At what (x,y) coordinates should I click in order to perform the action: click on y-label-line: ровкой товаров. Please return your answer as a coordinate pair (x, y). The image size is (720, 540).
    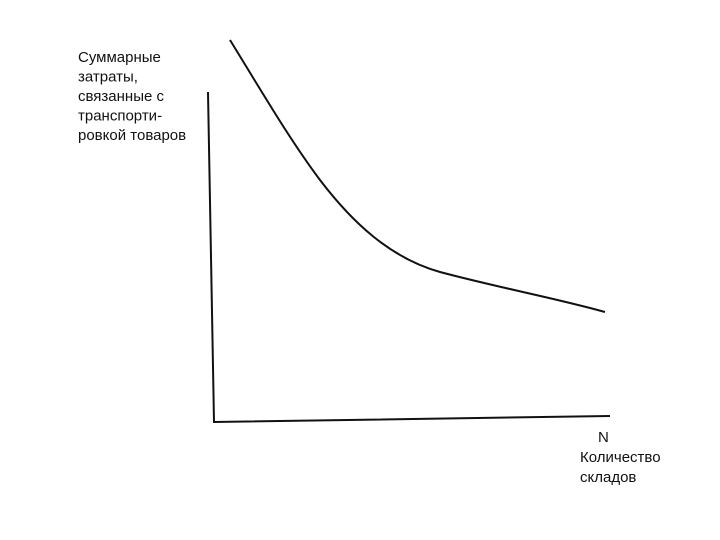
    Looking at the image, I should click on (132, 135).